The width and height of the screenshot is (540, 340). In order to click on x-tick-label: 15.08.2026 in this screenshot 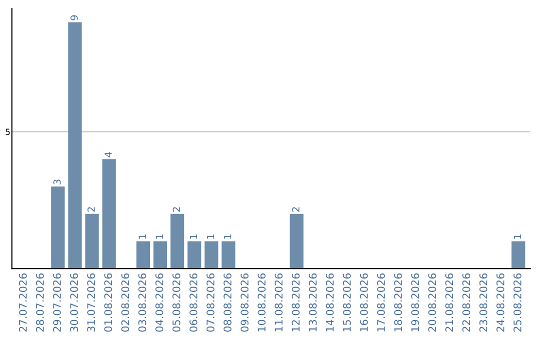, I will do `click(346, 302)`.